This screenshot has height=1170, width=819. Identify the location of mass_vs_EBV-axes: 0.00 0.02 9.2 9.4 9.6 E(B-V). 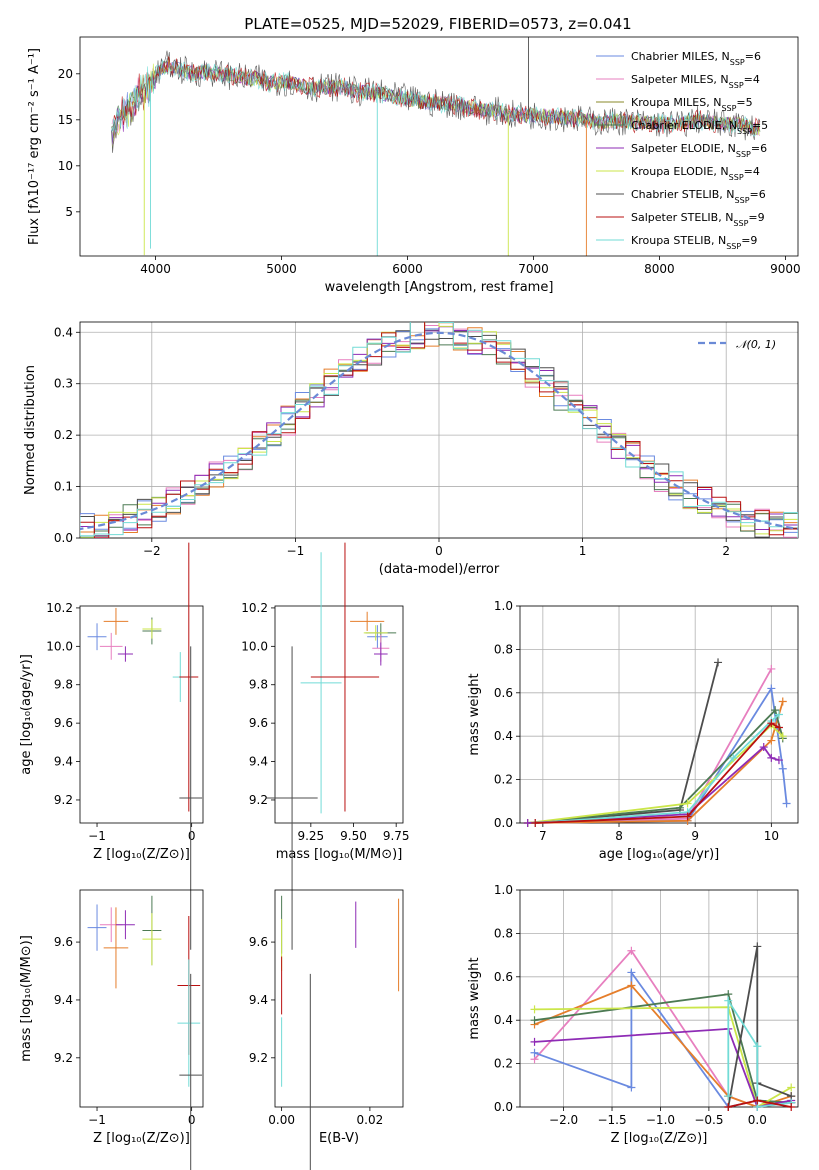
(326, 1017).